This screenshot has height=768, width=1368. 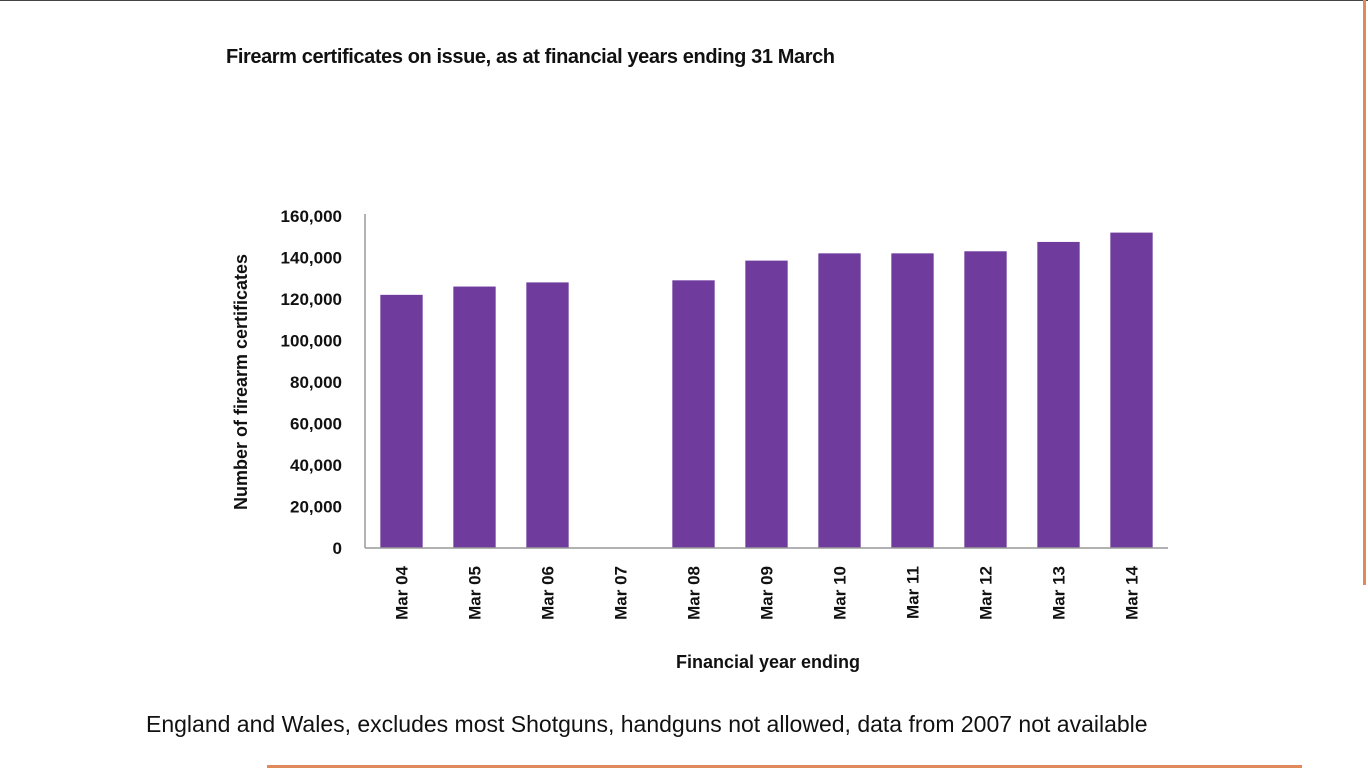 I want to click on y-axis-label: Number of firearm certificates, so click(x=241, y=382).